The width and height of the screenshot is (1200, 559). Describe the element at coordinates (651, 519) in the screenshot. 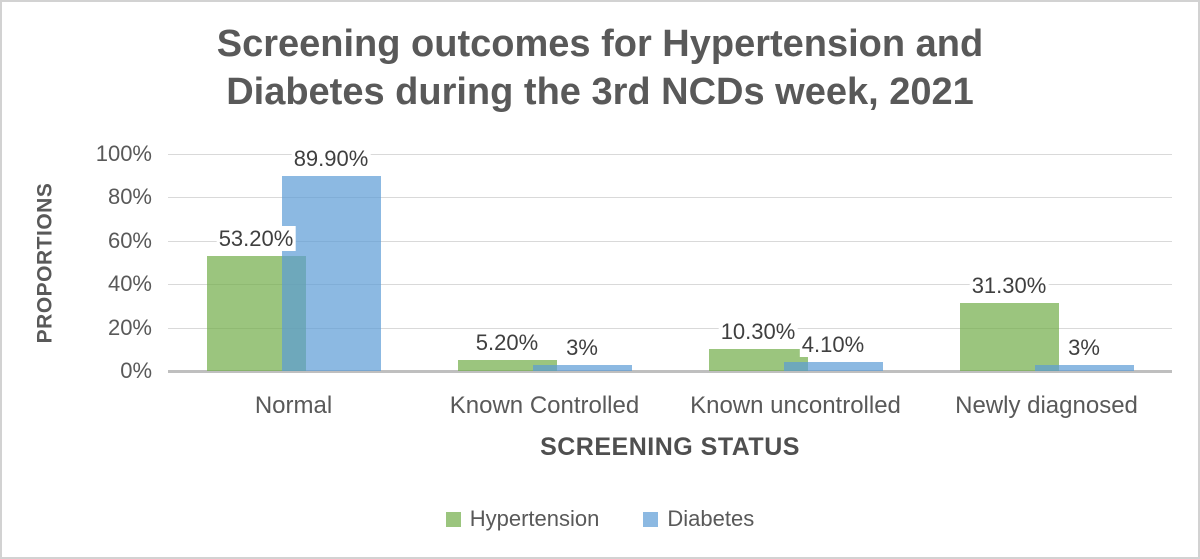

I see `legend-swatch-diabetes` at that location.